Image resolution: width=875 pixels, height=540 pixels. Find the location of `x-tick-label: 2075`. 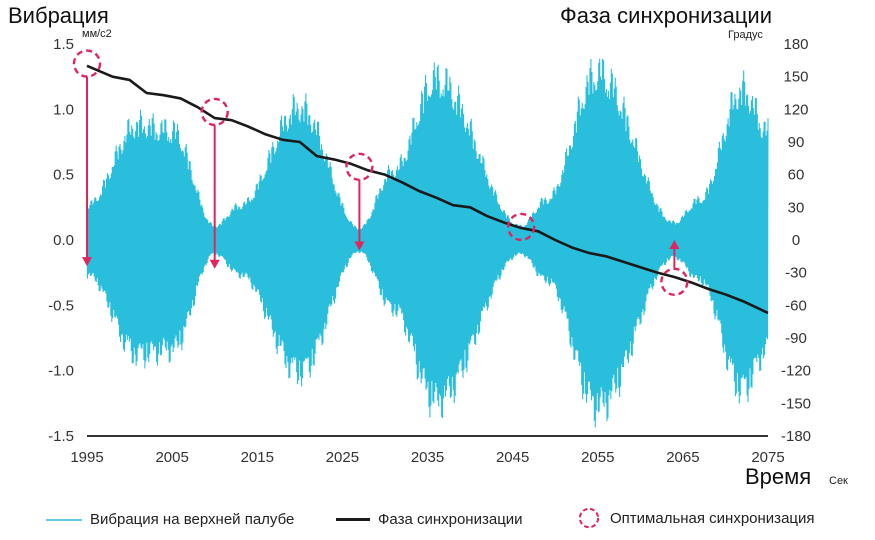

x-tick-label: 2075 is located at coordinates (767, 457).